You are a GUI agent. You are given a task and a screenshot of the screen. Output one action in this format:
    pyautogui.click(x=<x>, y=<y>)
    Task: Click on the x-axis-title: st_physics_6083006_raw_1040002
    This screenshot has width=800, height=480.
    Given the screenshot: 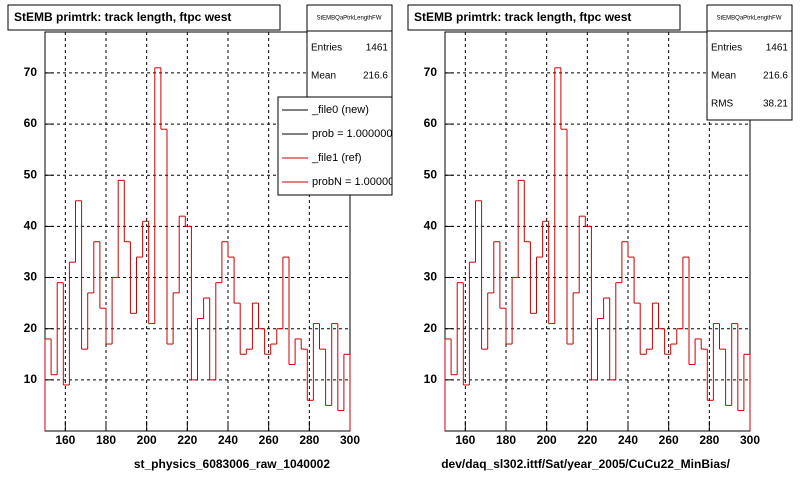 What is the action you would take?
    pyautogui.click(x=232, y=464)
    